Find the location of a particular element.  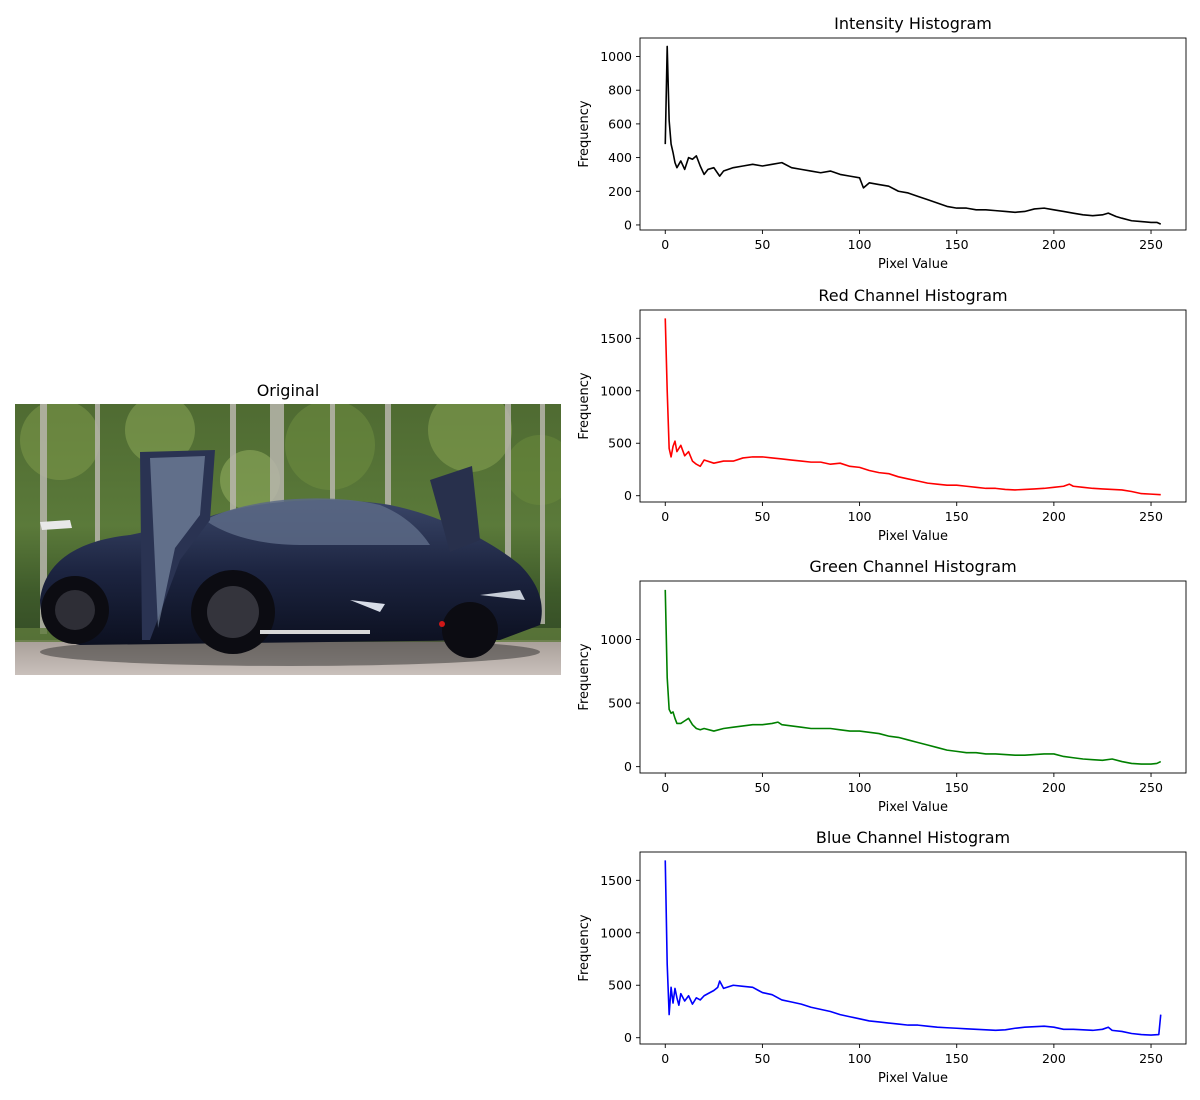

y-tick-label: 800 is located at coordinates (620, 90).